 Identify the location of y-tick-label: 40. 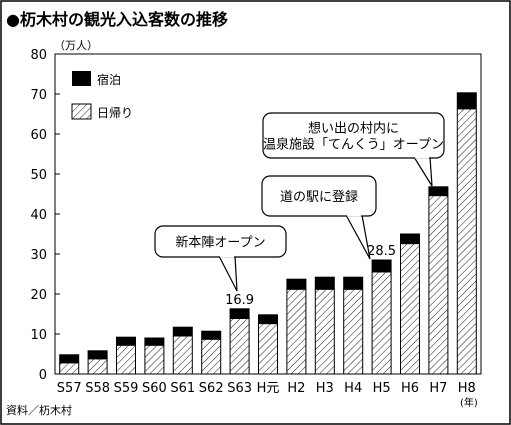
(38, 215).